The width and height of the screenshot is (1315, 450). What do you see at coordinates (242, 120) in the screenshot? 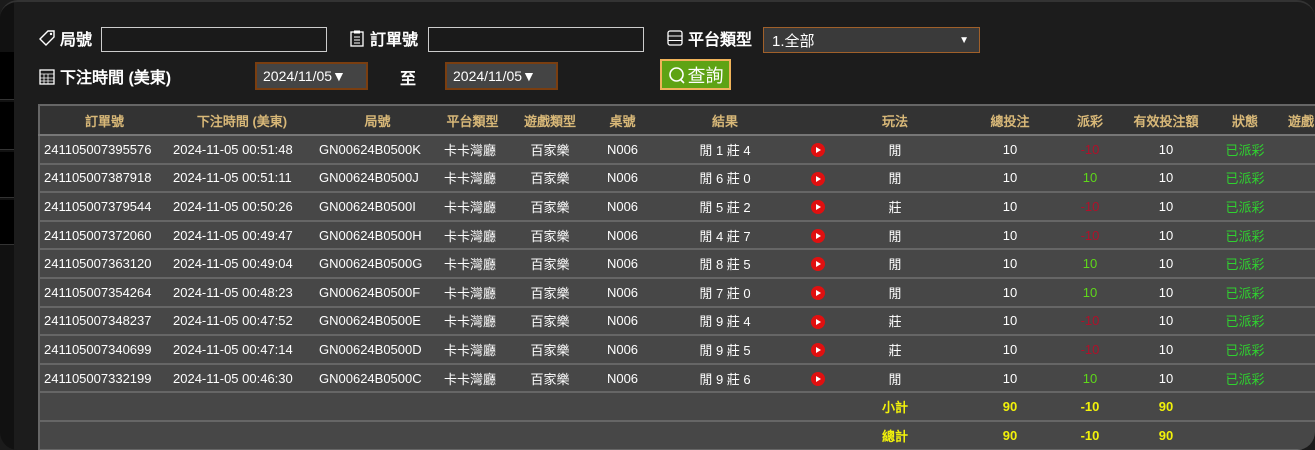
I see `header-bet-time: 下注時間 (美東)` at bounding box center [242, 120].